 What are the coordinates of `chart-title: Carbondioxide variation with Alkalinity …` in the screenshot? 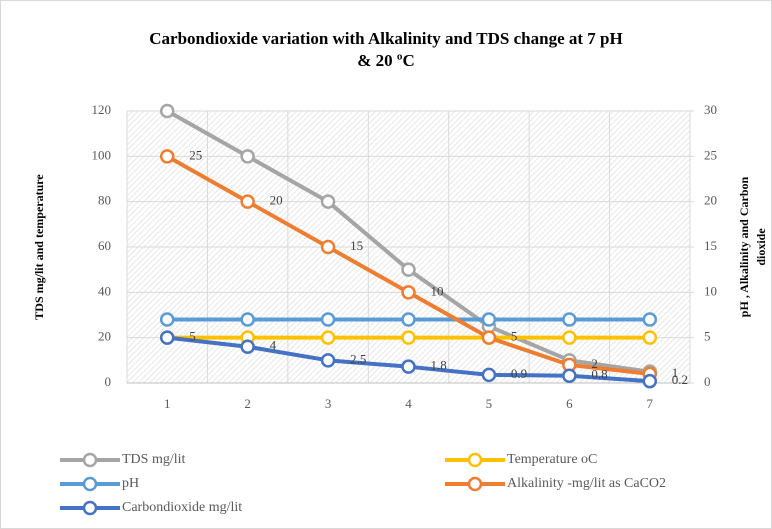 It's located at (385, 38).